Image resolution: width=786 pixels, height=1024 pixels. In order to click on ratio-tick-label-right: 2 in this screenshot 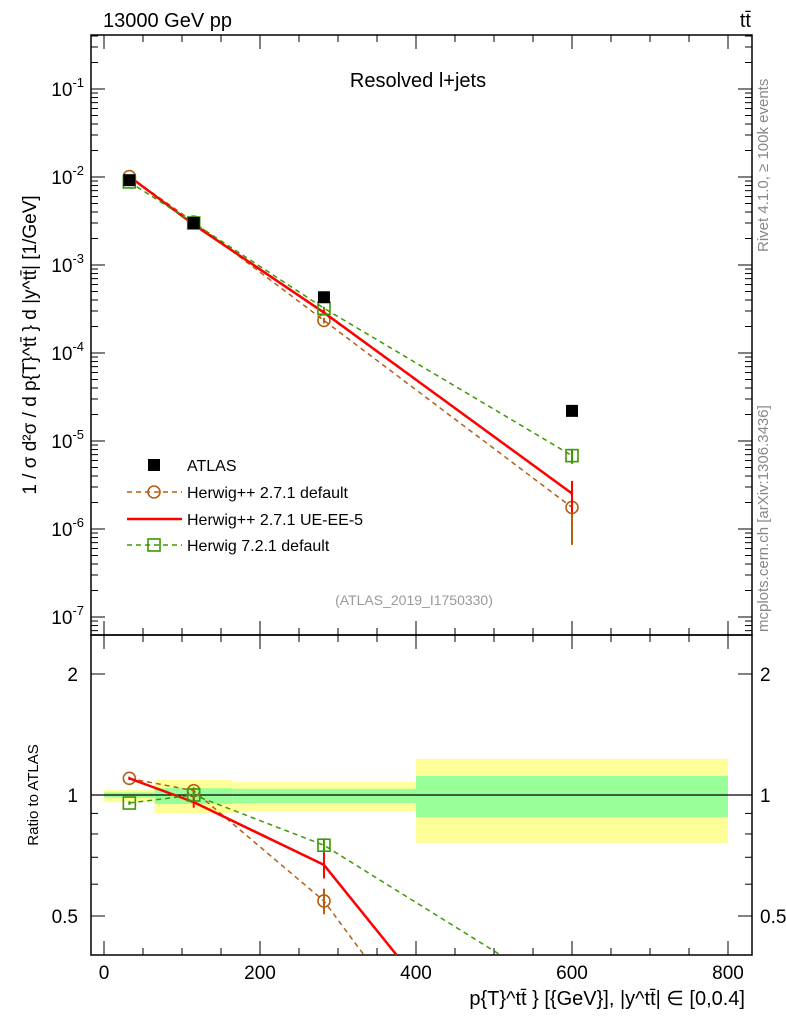, I will do `click(765, 675)`.